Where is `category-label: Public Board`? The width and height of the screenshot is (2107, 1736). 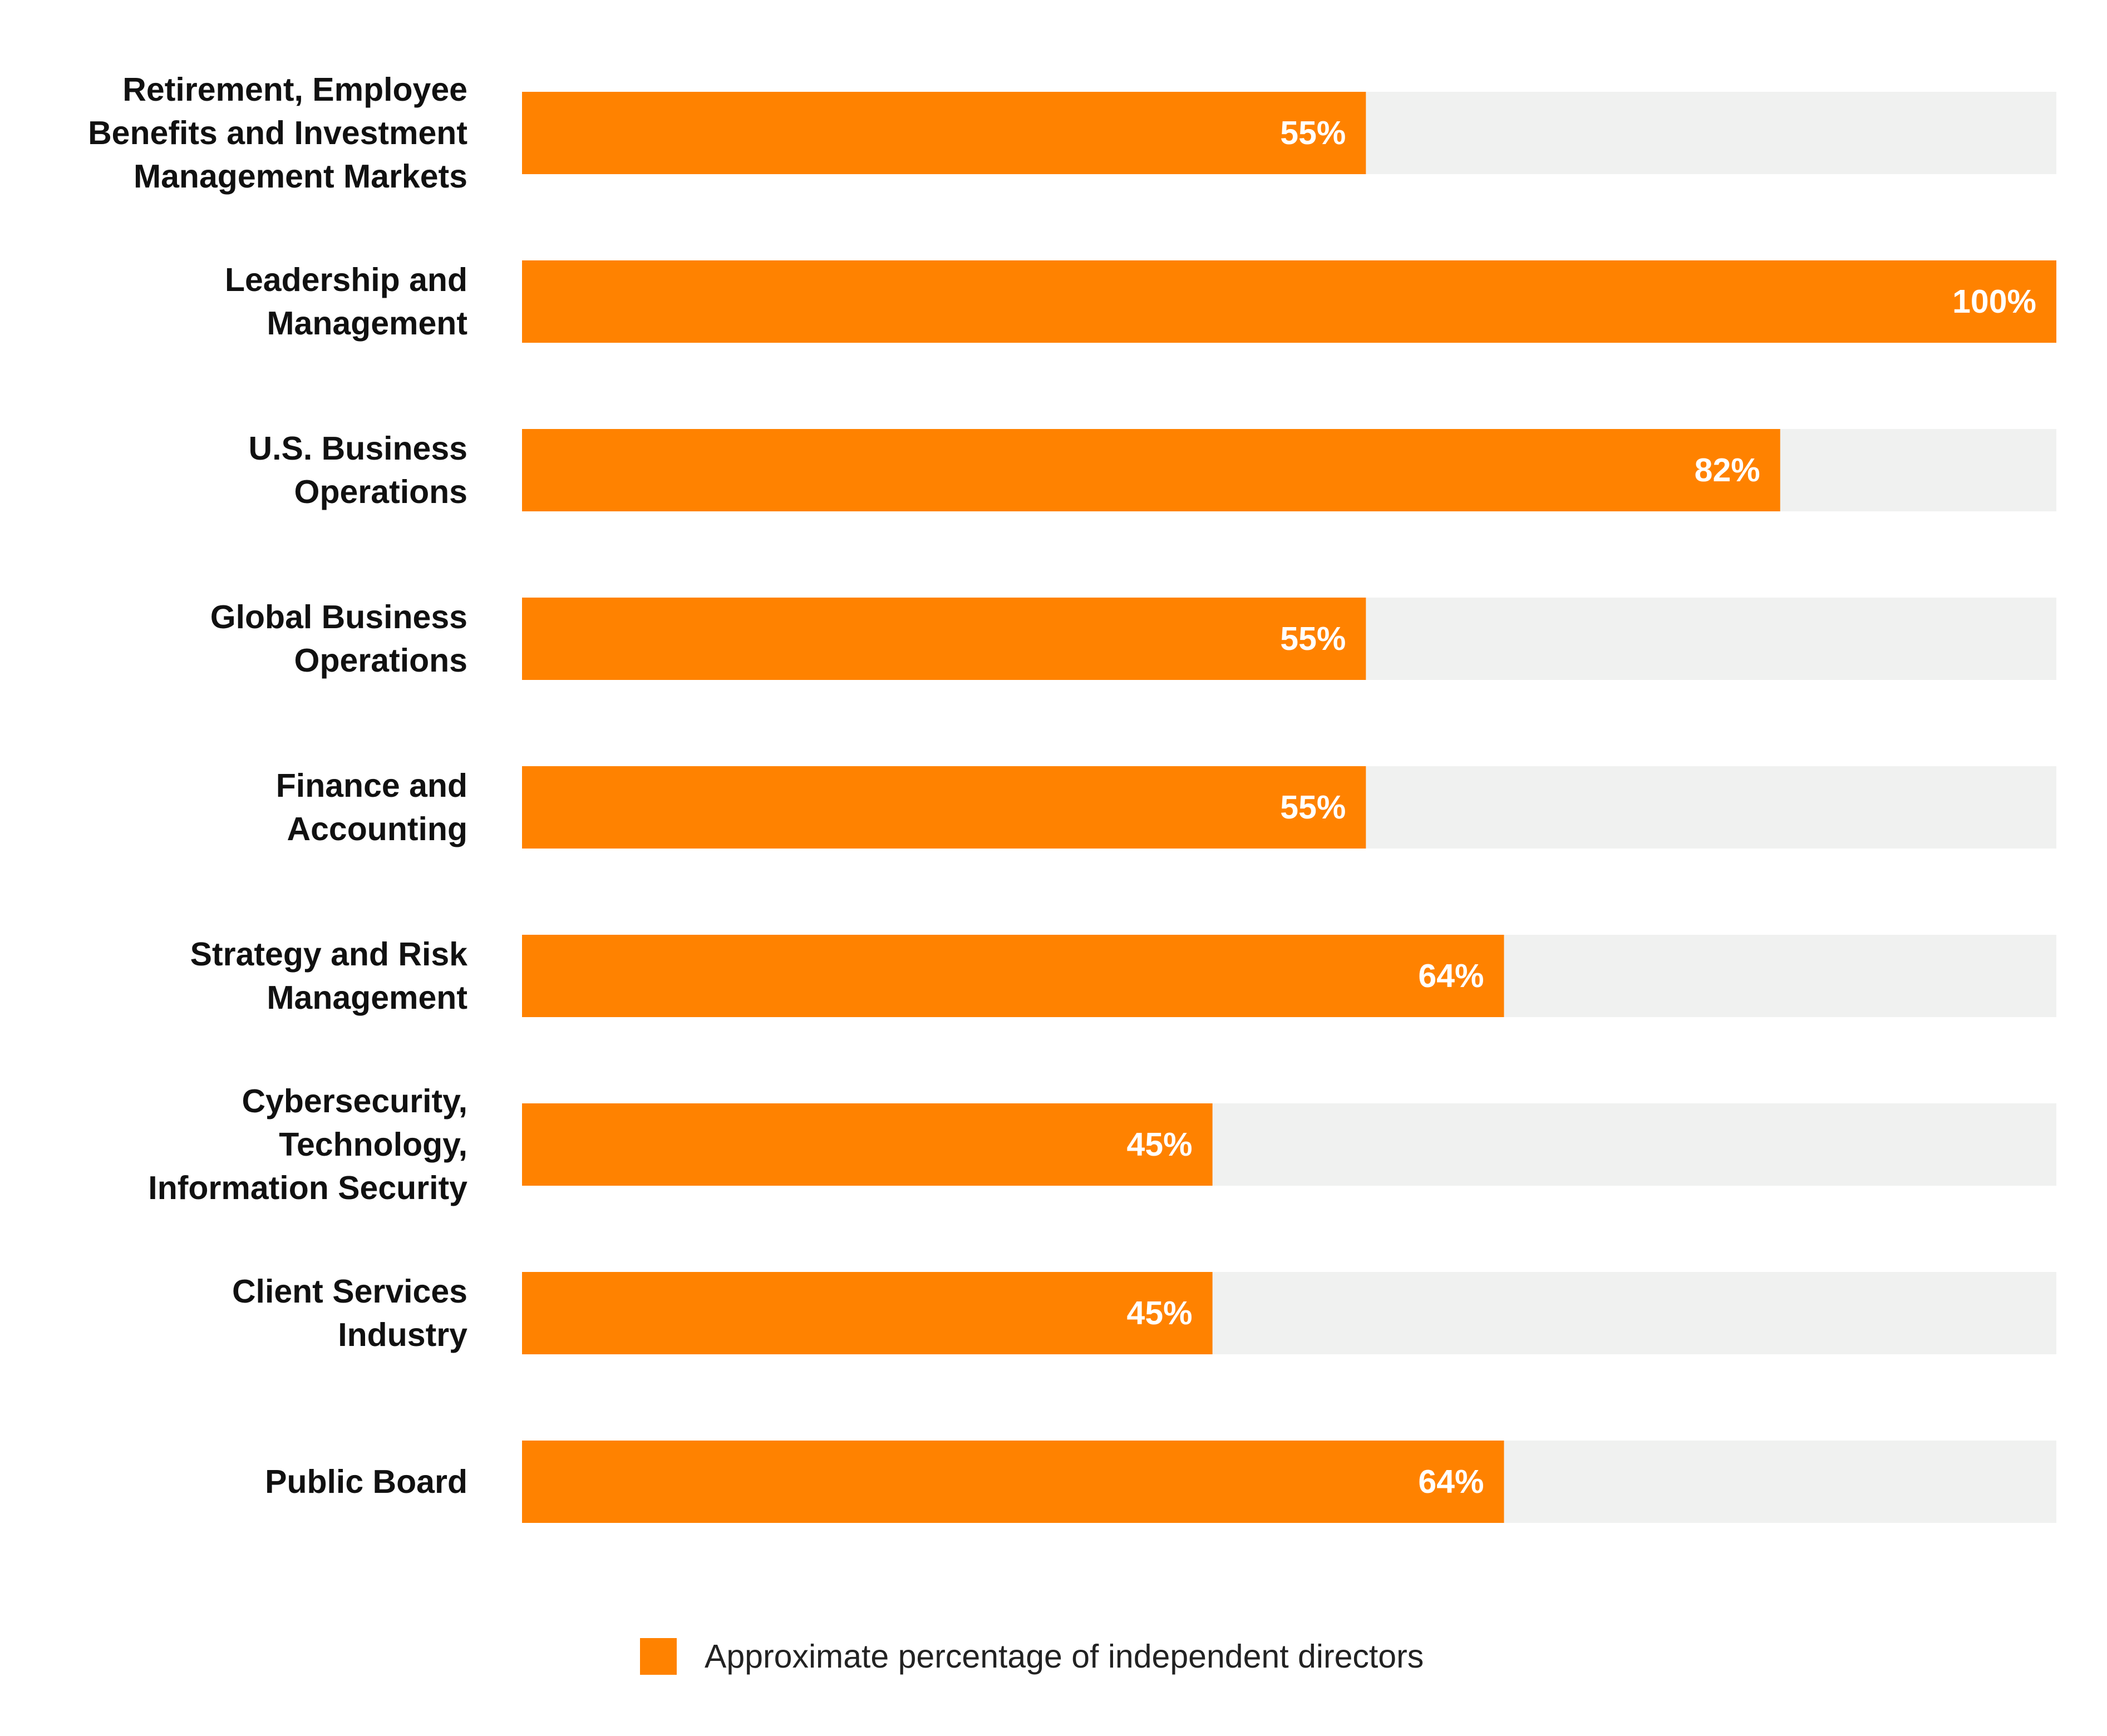
category-label: Public Board is located at coordinates (366, 1481).